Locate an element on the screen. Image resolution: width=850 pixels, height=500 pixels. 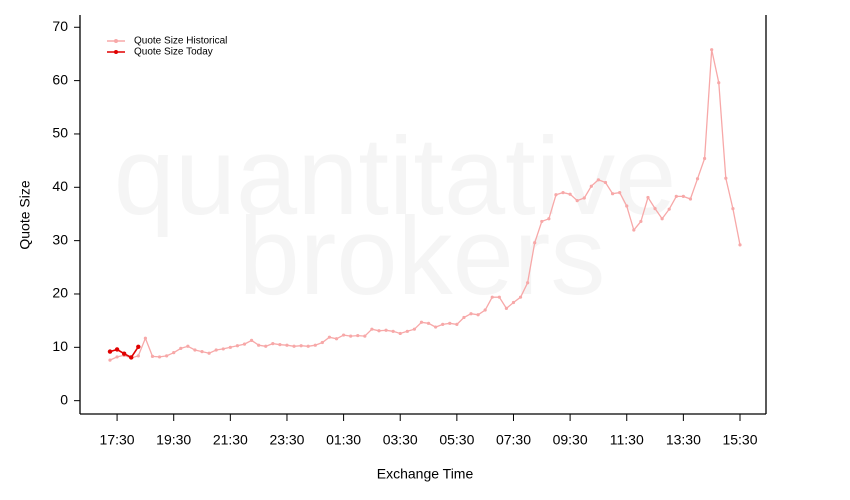
x-tick-label: 05:30 is located at coordinates (456, 440).